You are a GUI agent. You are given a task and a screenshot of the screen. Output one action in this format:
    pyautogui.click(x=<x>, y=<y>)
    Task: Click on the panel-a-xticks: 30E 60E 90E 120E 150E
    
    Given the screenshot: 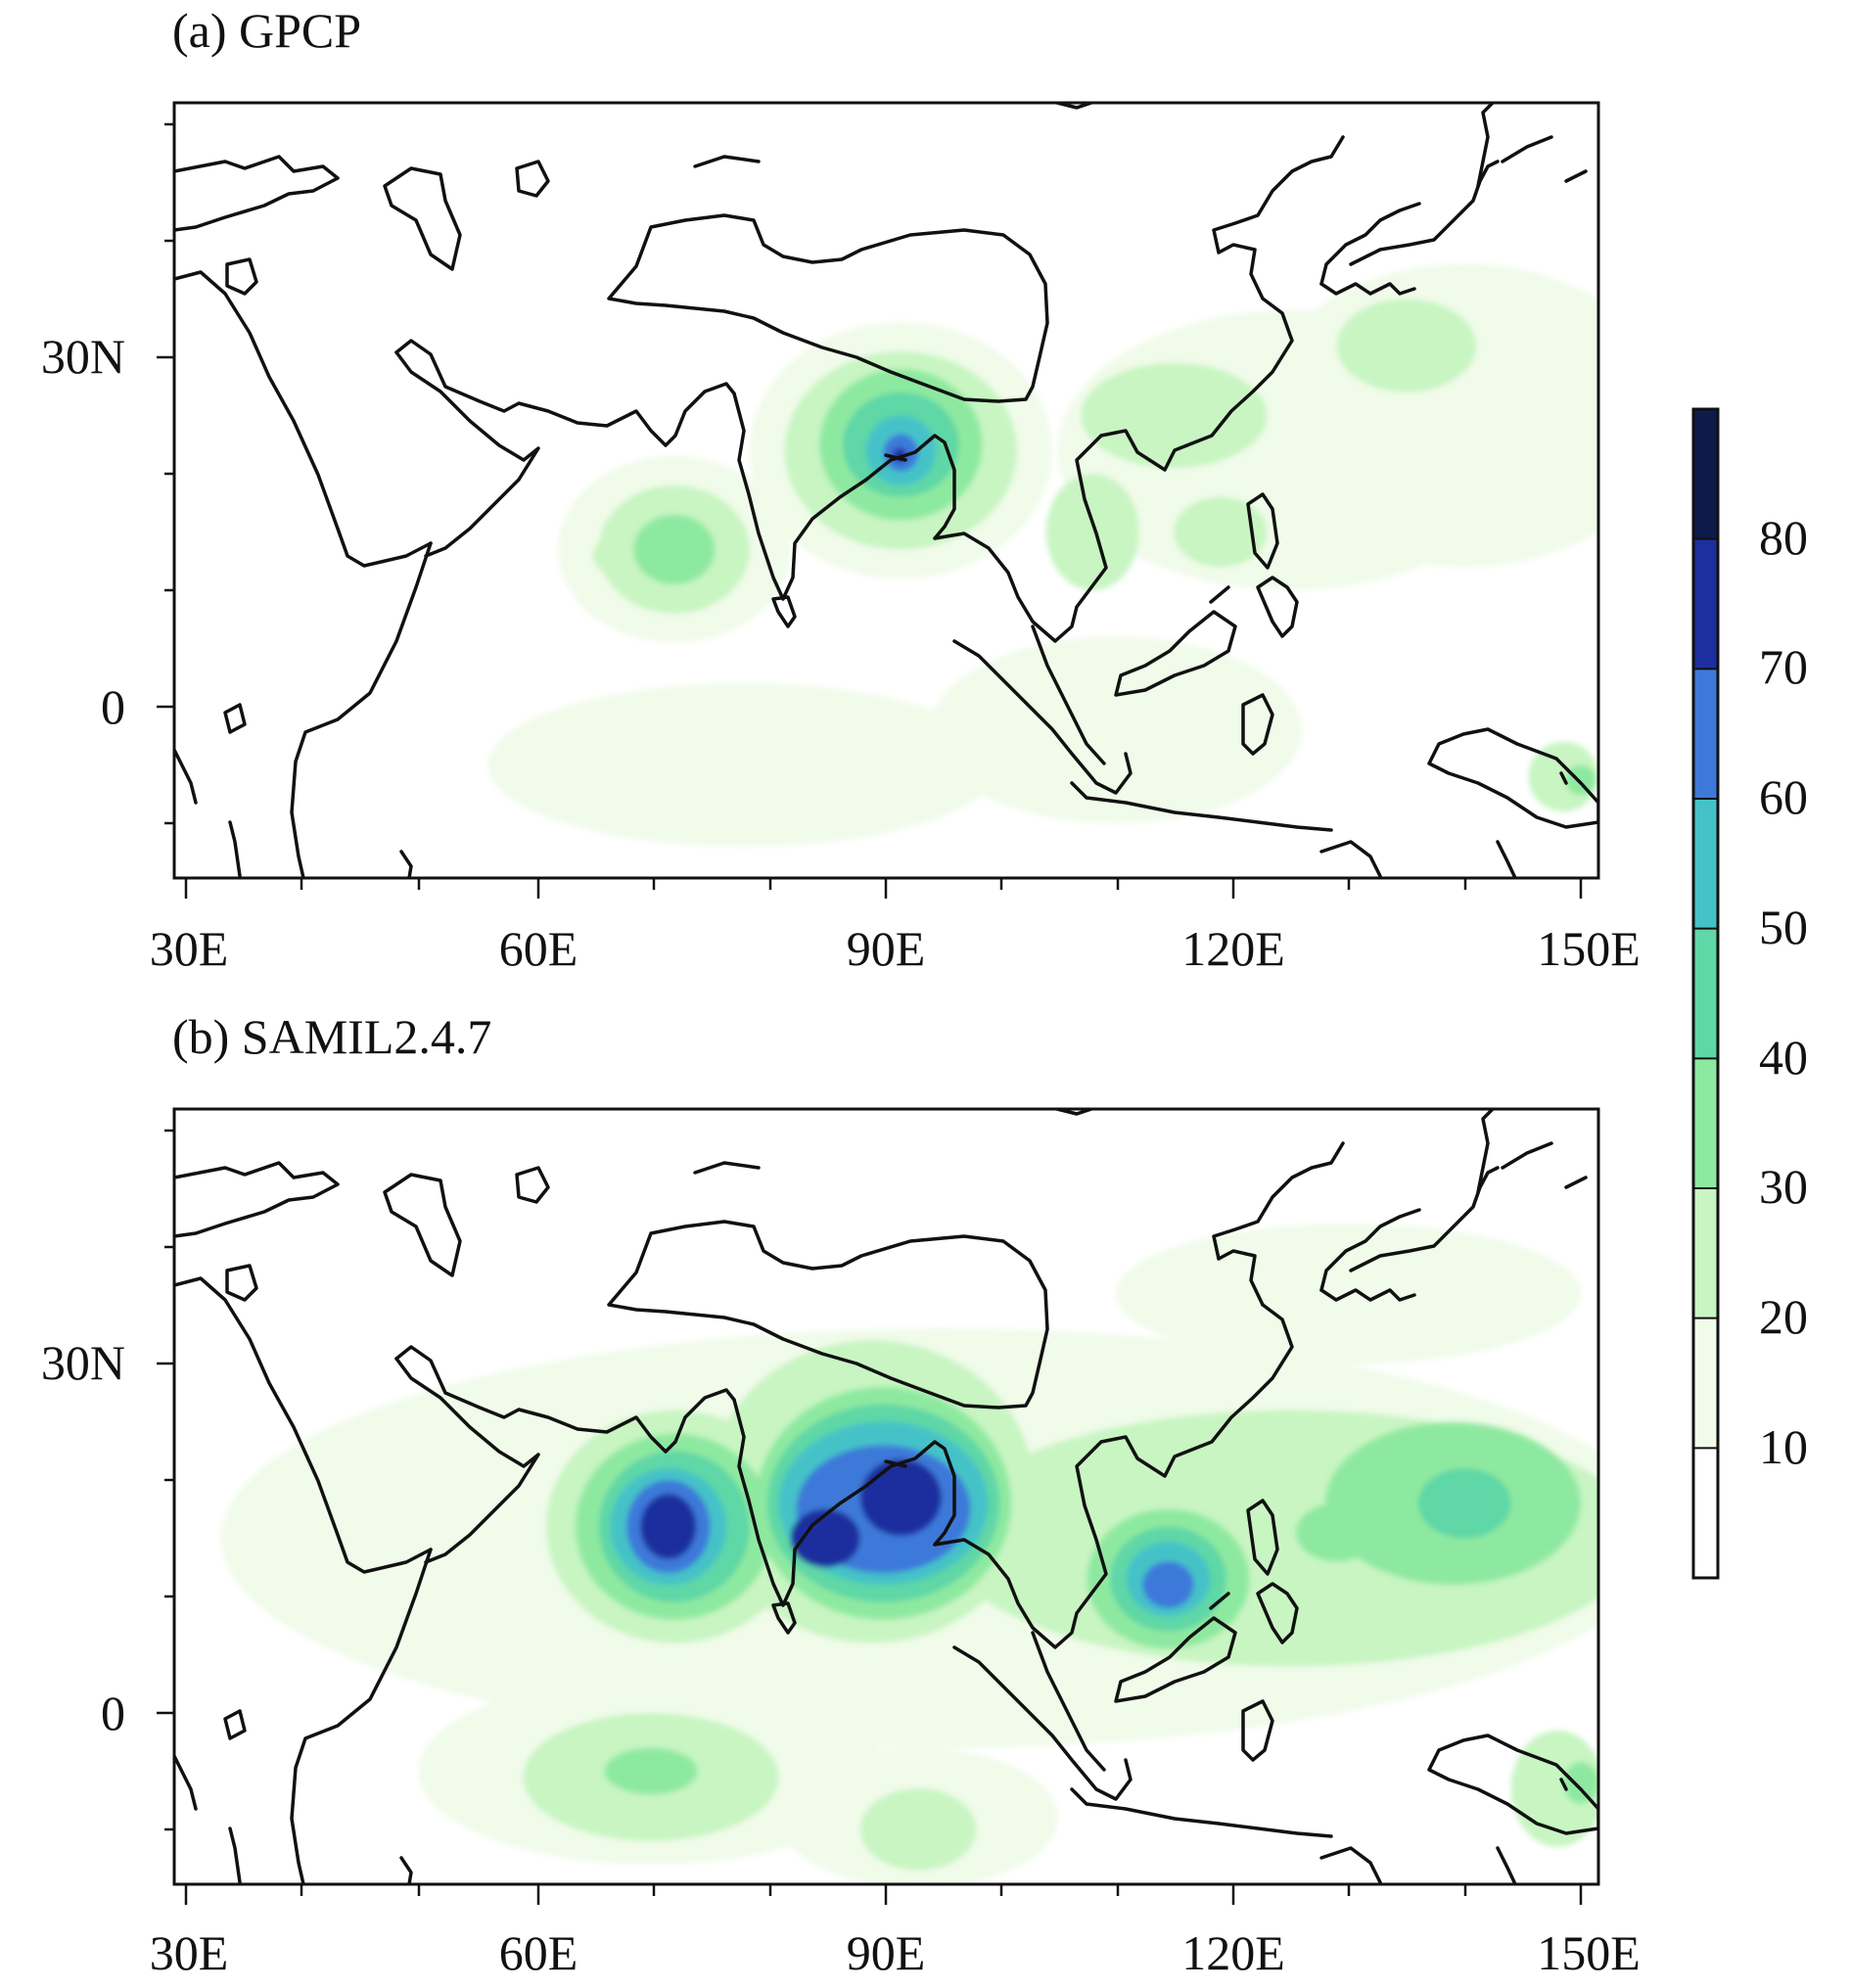 What is the action you would take?
    pyautogui.click(x=895, y=927)
    